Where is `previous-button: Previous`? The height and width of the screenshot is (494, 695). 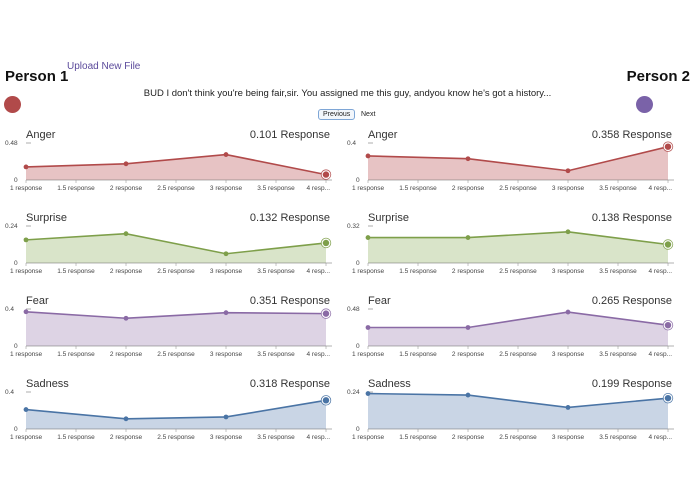 previous-button: Previous is located at coordinates (337, 114).